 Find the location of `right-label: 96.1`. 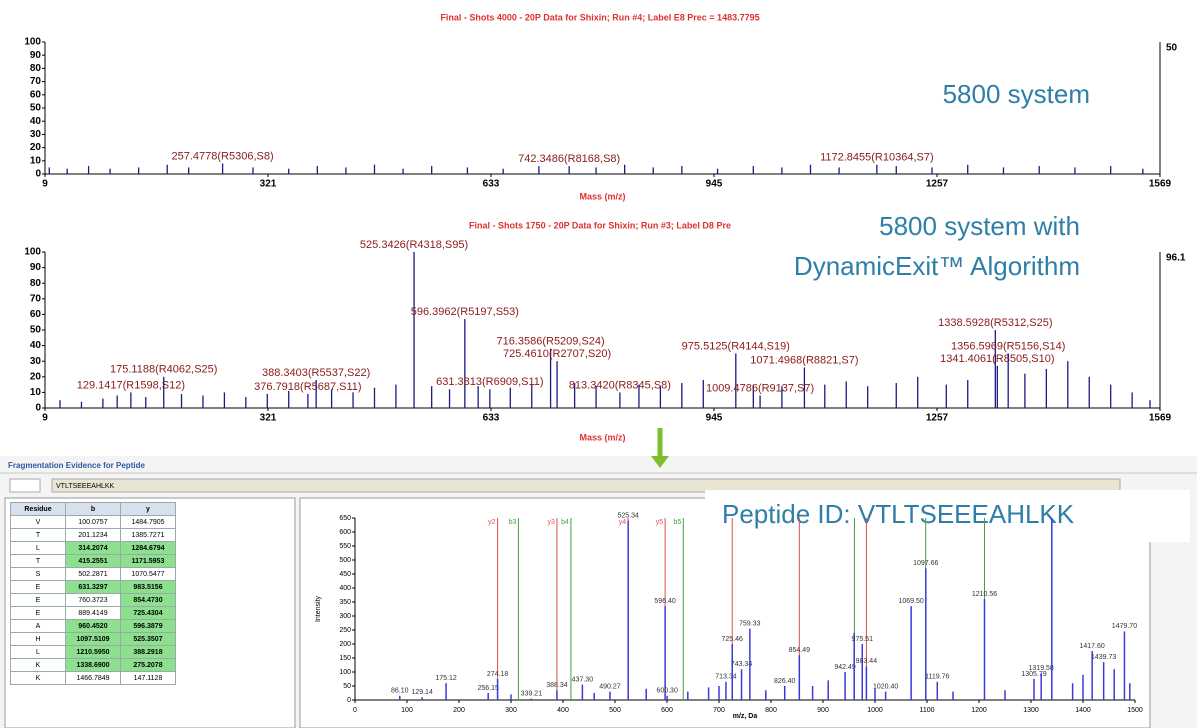

right-label: 96.1 is located at coordinates (1176, 258).